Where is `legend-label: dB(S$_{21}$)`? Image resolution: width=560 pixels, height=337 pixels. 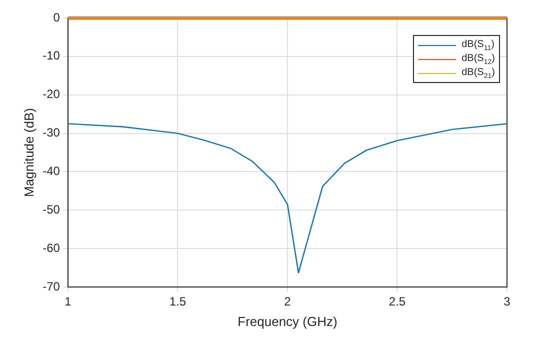
legend-label: dB(S$_{21}$) is located at coordinates (478, 73).